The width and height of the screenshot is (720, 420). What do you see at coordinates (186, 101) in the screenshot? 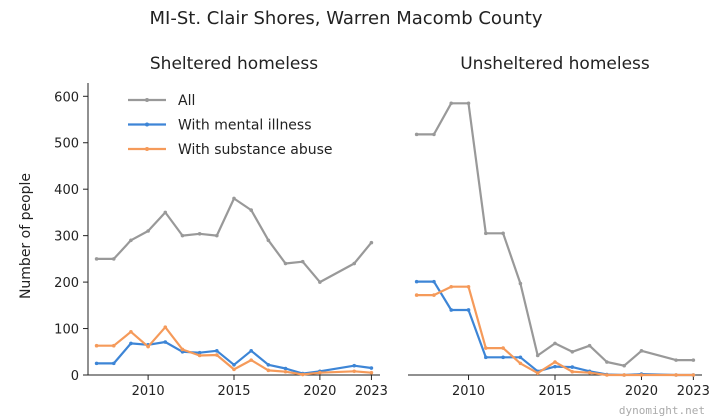
I see `legend-label: All` at bounding box center [186, 101].